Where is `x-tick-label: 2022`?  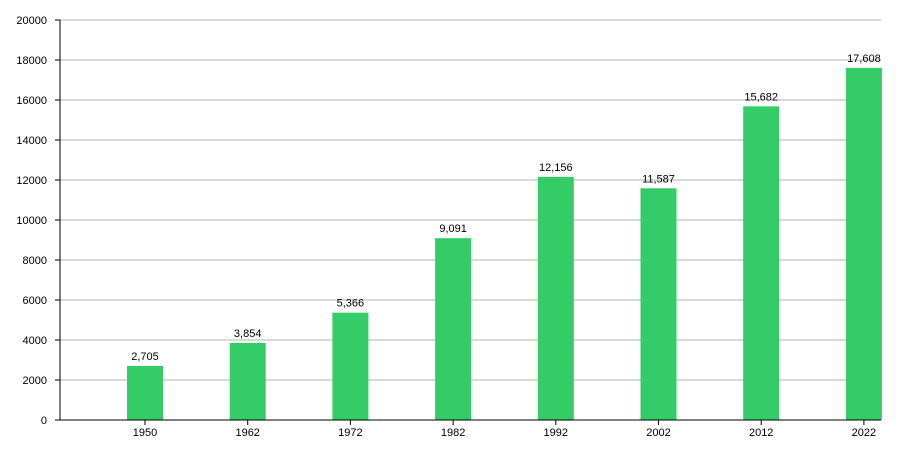 x-tick-label: 2022 is located at coordinates (864, 433).